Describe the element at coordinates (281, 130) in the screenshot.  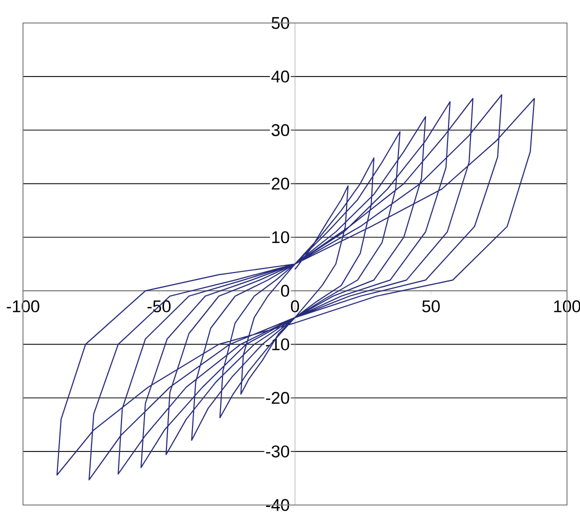
I see `y-tick-label: 30` at that location.